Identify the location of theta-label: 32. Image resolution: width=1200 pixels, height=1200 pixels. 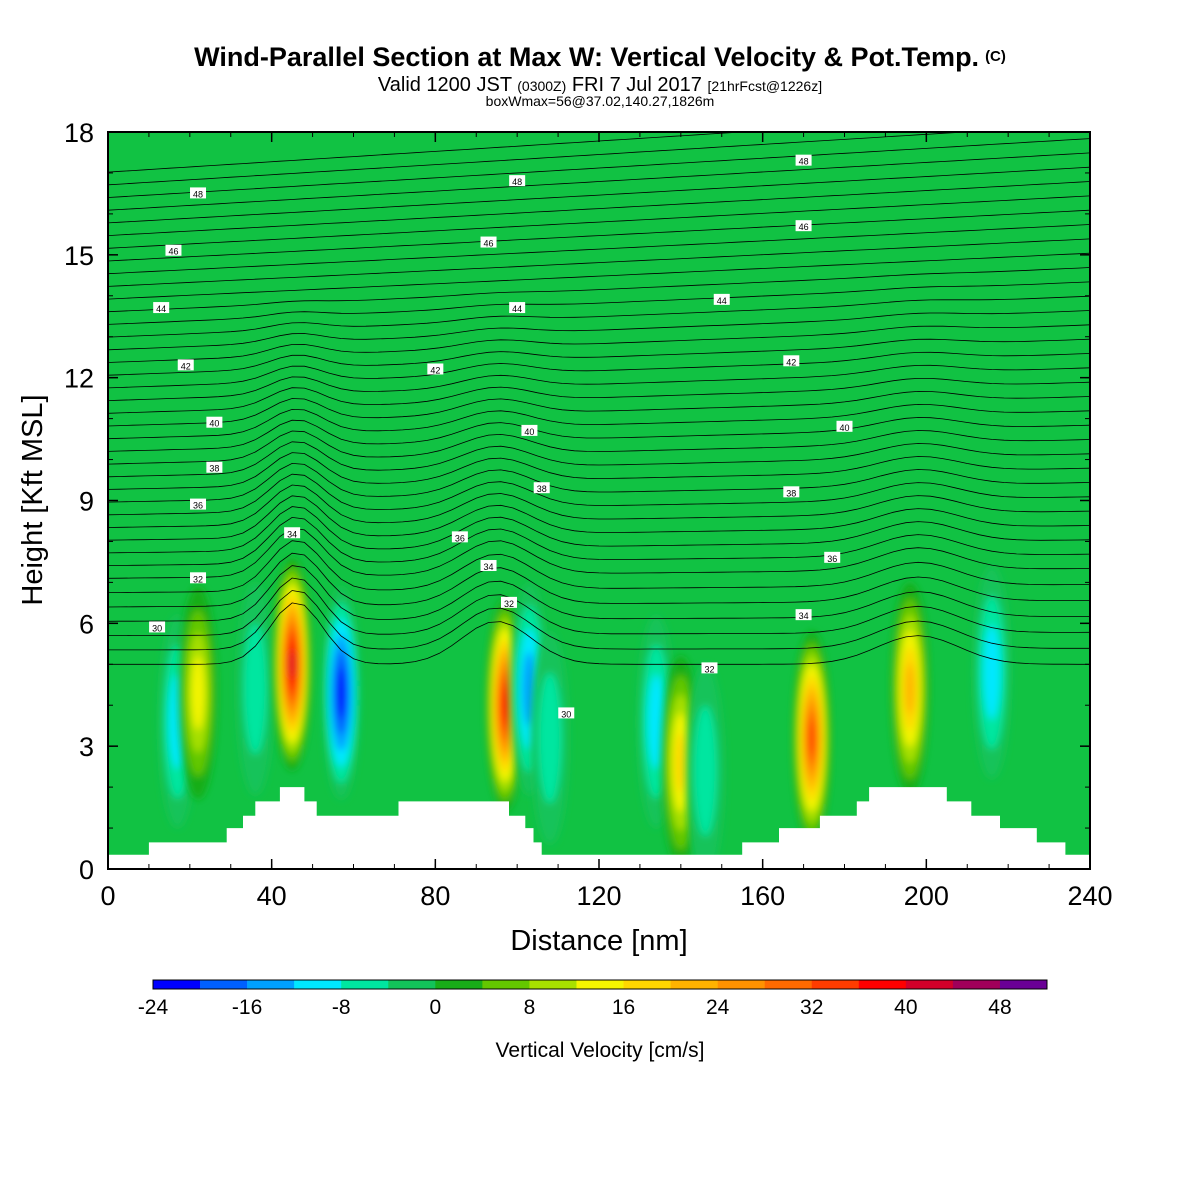
(709, 668).